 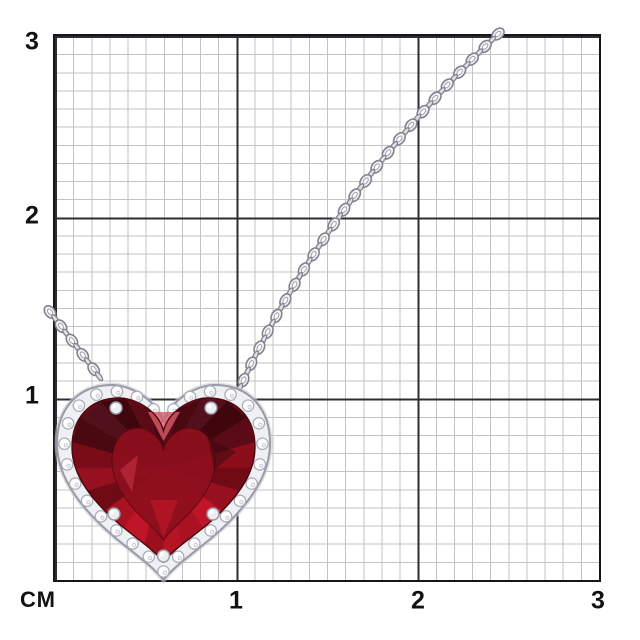 I want to click on y-axis-tick-1: 1, so click(x=32, y=395).